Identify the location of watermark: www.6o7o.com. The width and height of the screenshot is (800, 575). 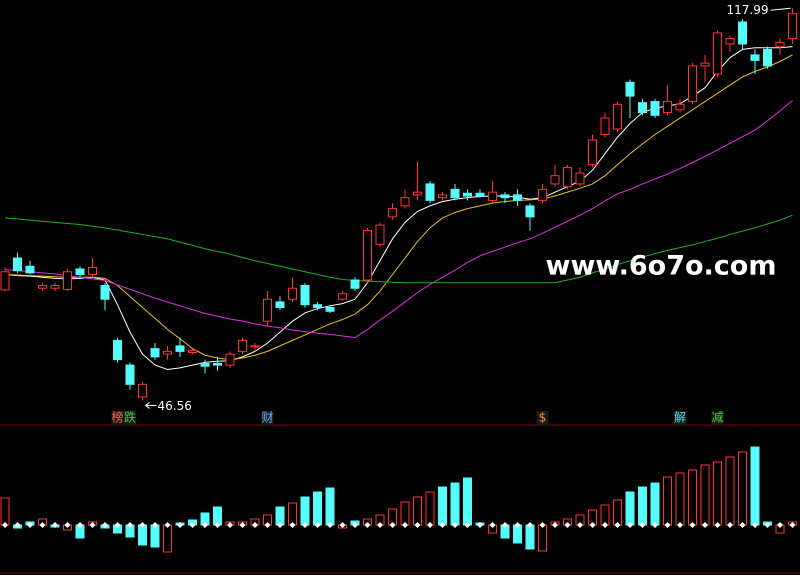
(661, 266).